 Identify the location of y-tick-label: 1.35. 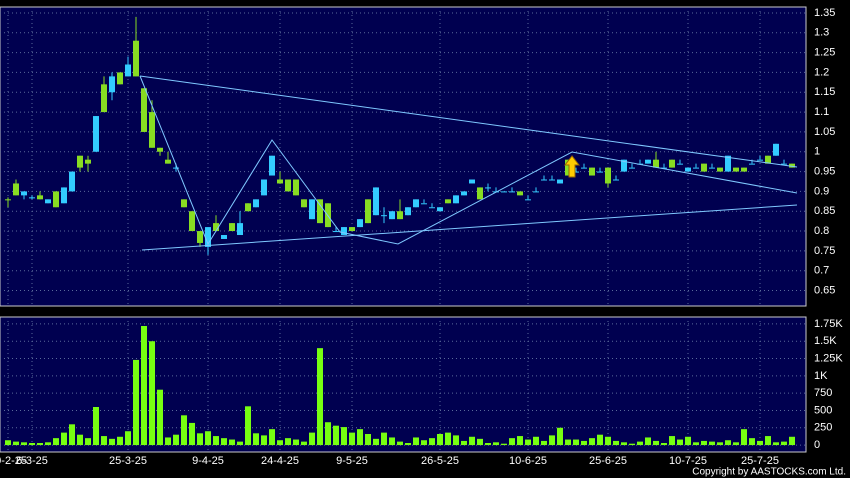
(824, 13).